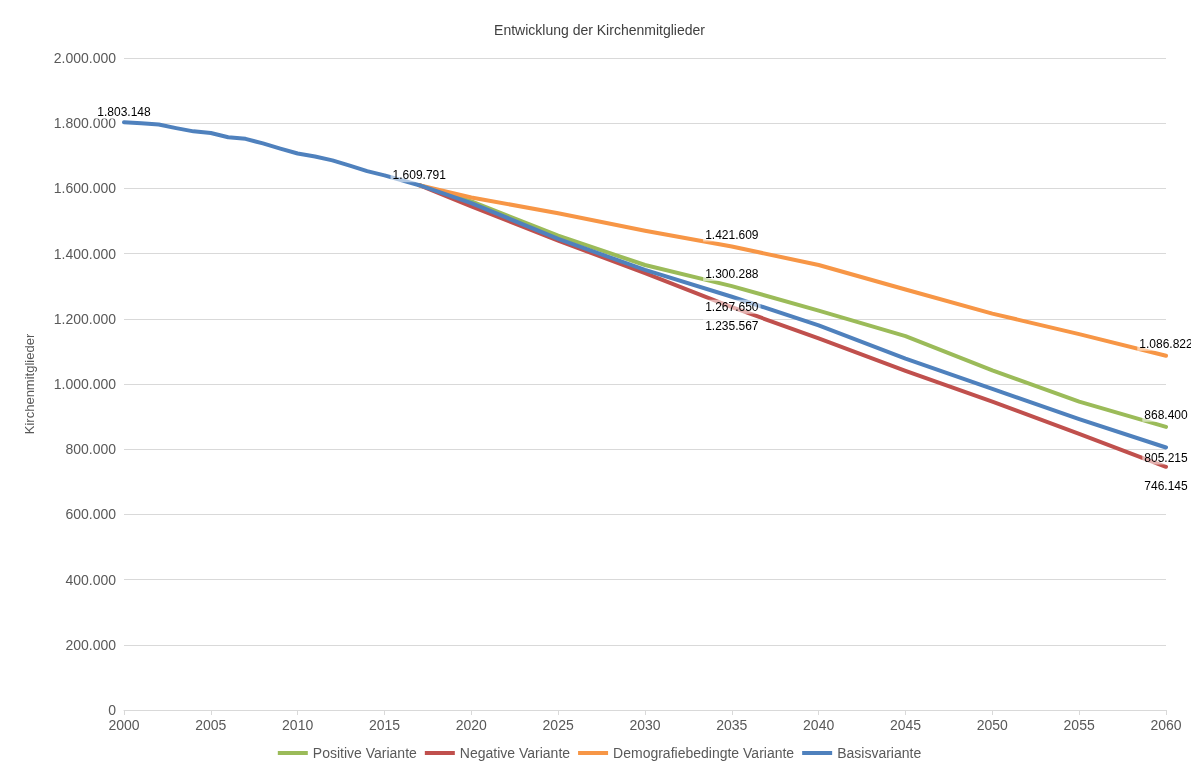 The width and height of the screenshot is (1199, 773). Describe the element at coordinates (419, 175) in the screenshot. I see `data-label: 1.609.791` at that location.